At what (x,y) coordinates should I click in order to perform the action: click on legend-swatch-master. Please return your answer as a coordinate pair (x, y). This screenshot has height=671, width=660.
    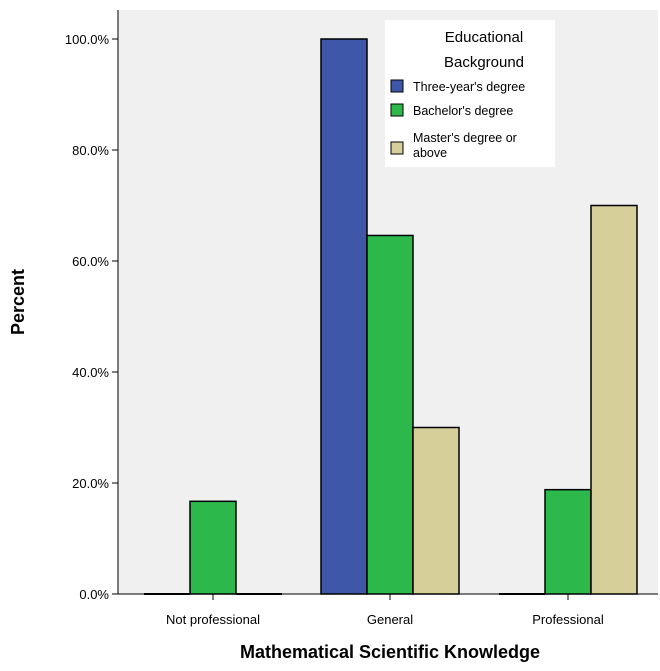
    Looking at the image, I should click on (397, 148).